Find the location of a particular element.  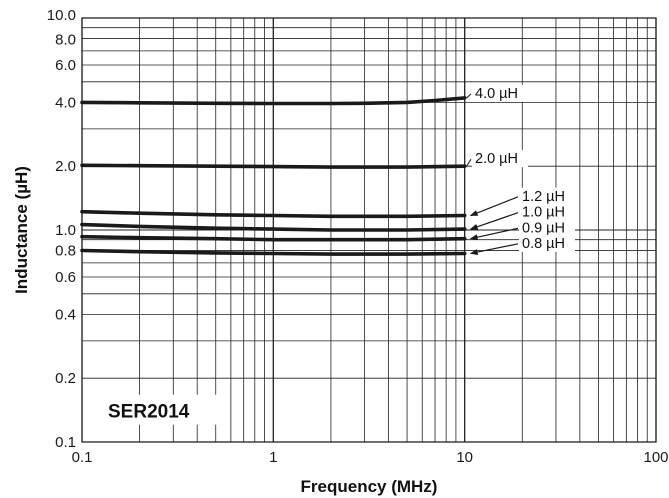

y-tick-label: 0.1 is located at coordinates (65, 442).